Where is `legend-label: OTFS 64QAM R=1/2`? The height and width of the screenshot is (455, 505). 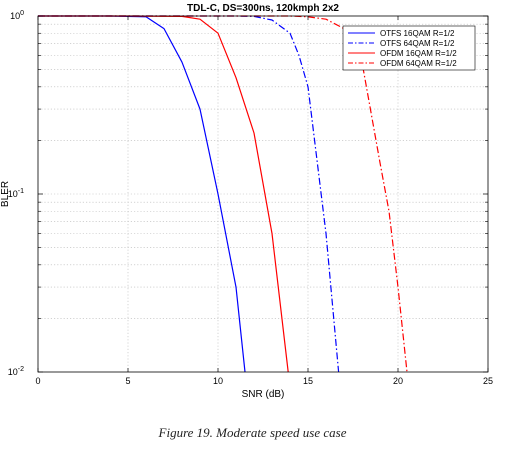
legend-label: OTFS 64QAM R=1/2 is located at coordinates (417, 43).